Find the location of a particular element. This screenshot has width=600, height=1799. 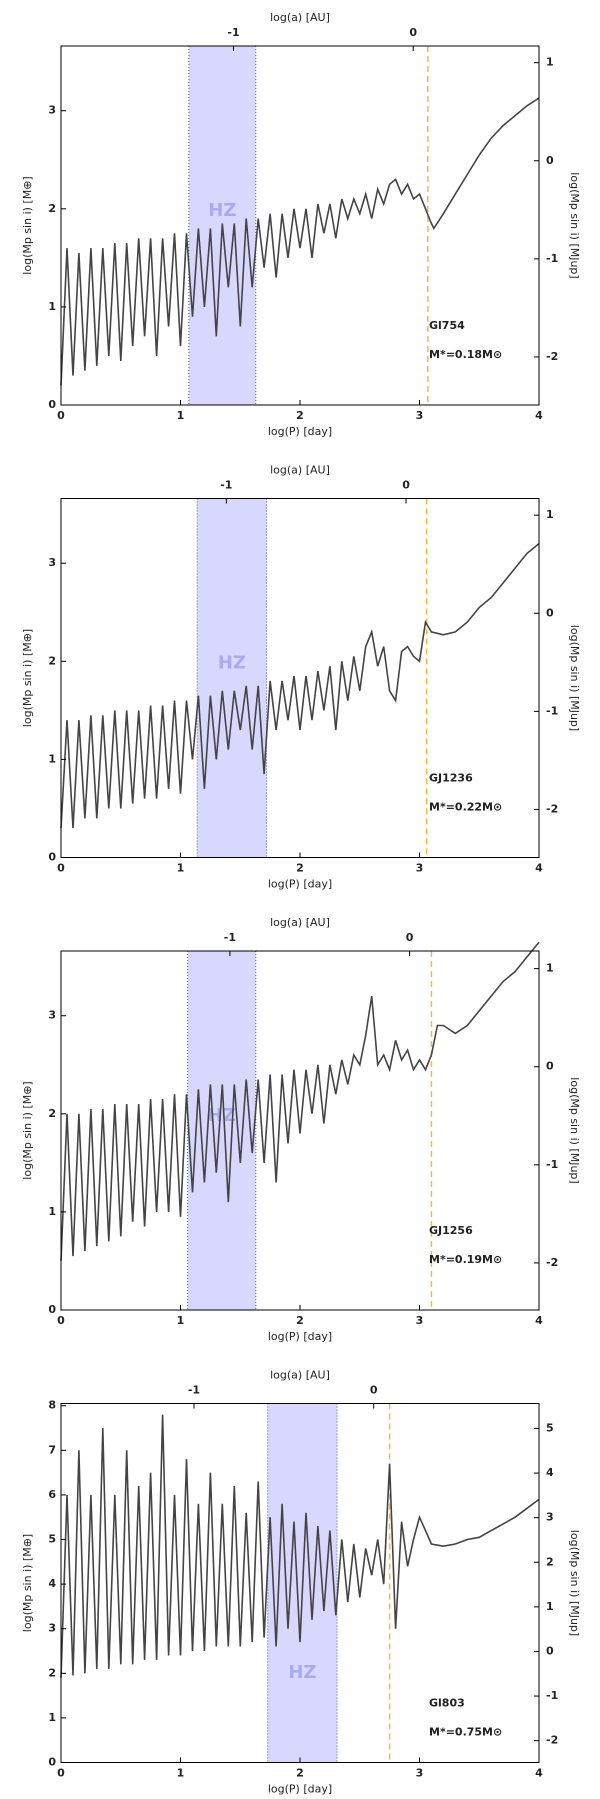

y2-tick-label: 4 is located at coordinates (550, 1472).